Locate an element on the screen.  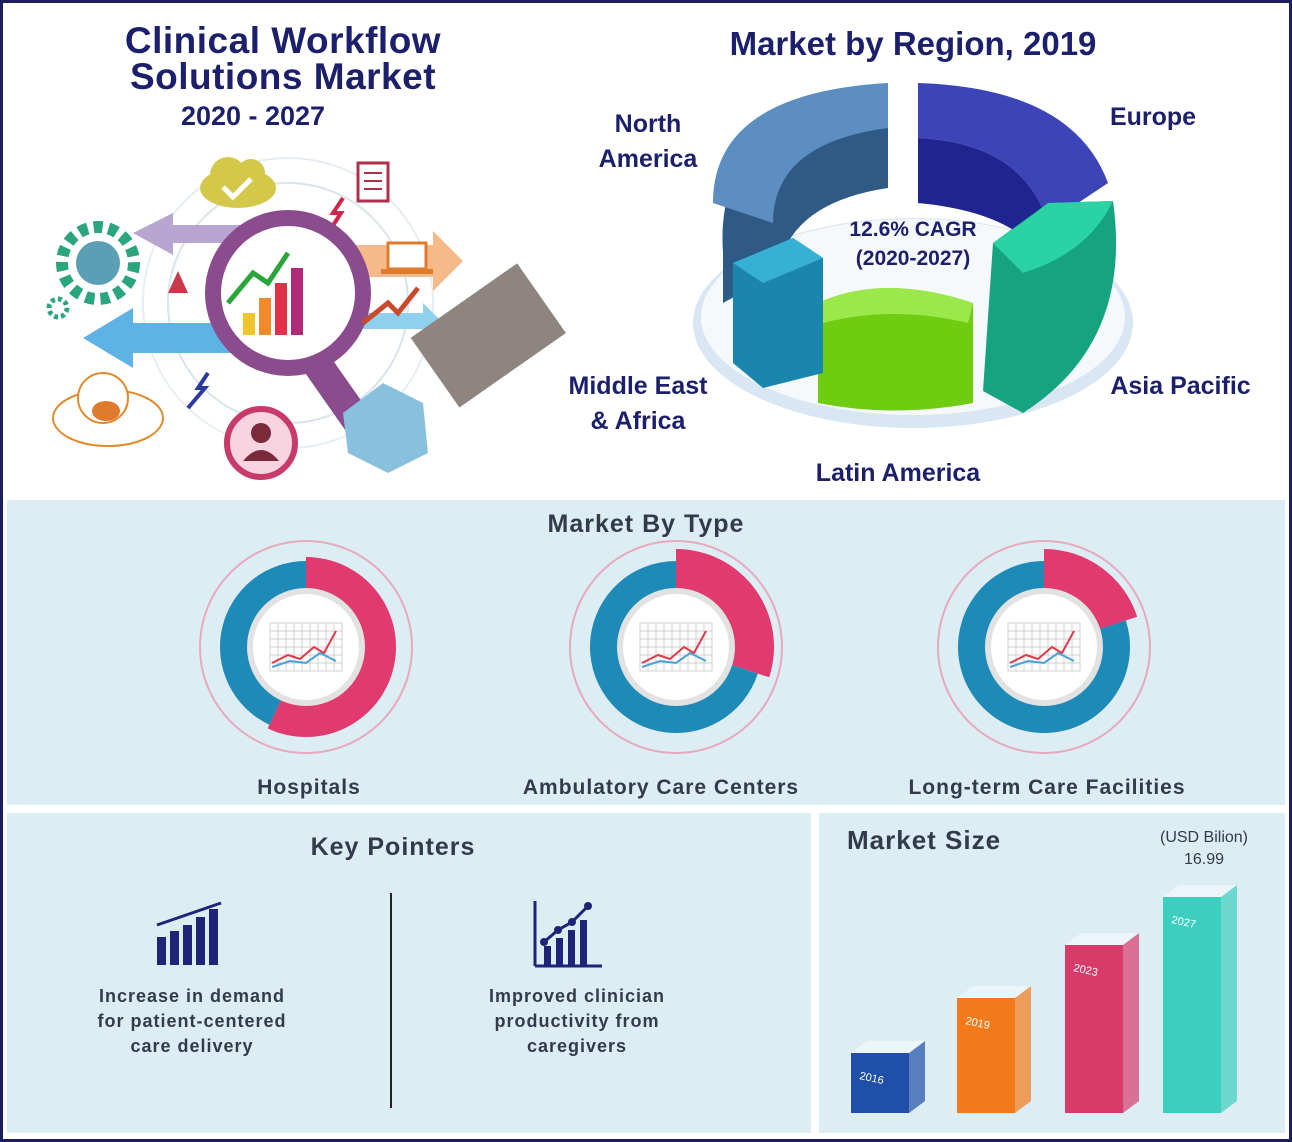
slice-europe is located at coordinates (1013, 175).